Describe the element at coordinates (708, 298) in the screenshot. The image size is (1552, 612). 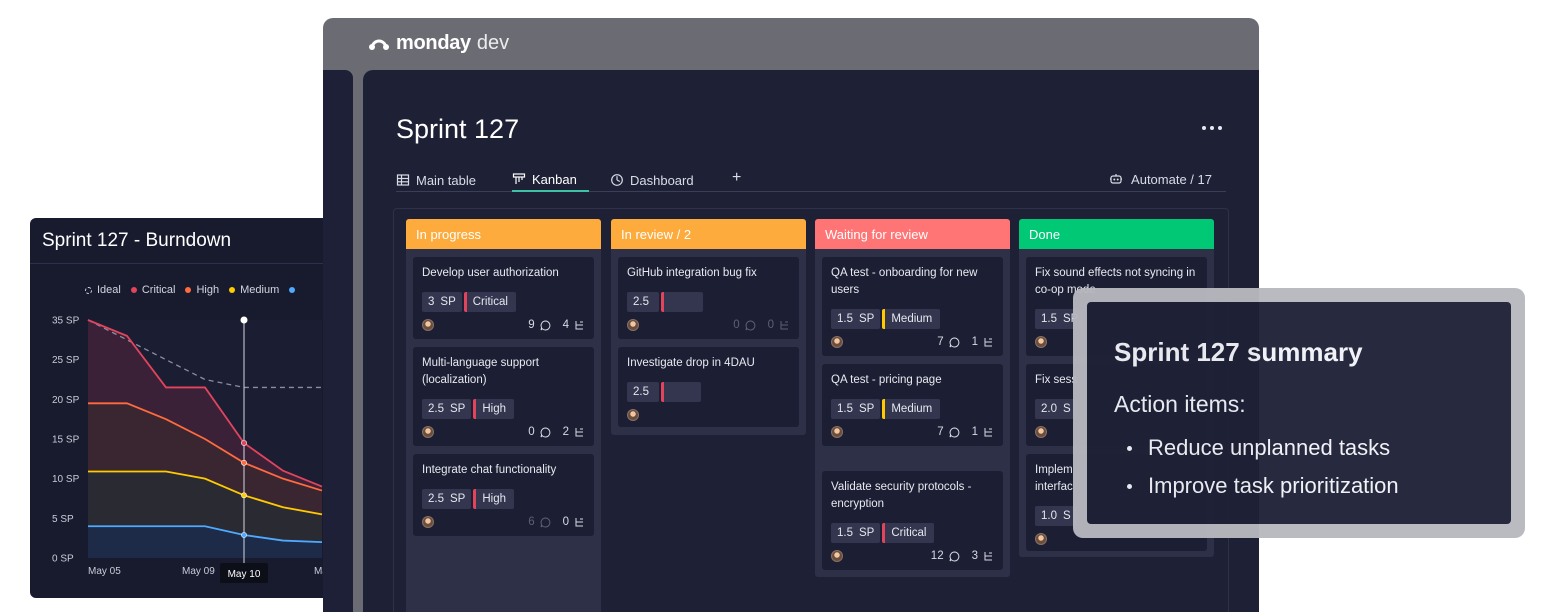
I see `kanban-card: GitHub integration bug fix 2.5 0 0` at that location.